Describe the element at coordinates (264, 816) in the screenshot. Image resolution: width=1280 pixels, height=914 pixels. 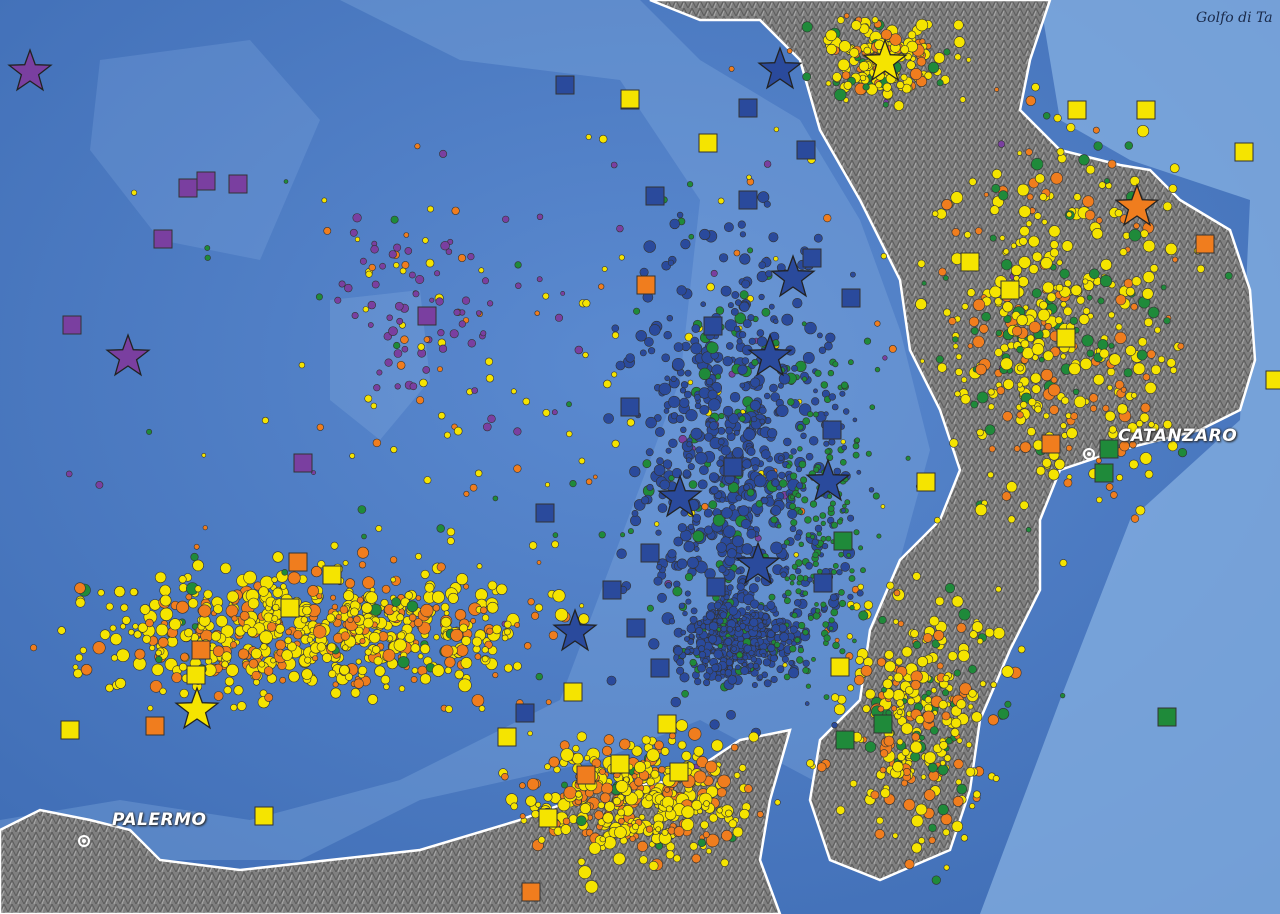
I see `event-yellow-square` at that location.